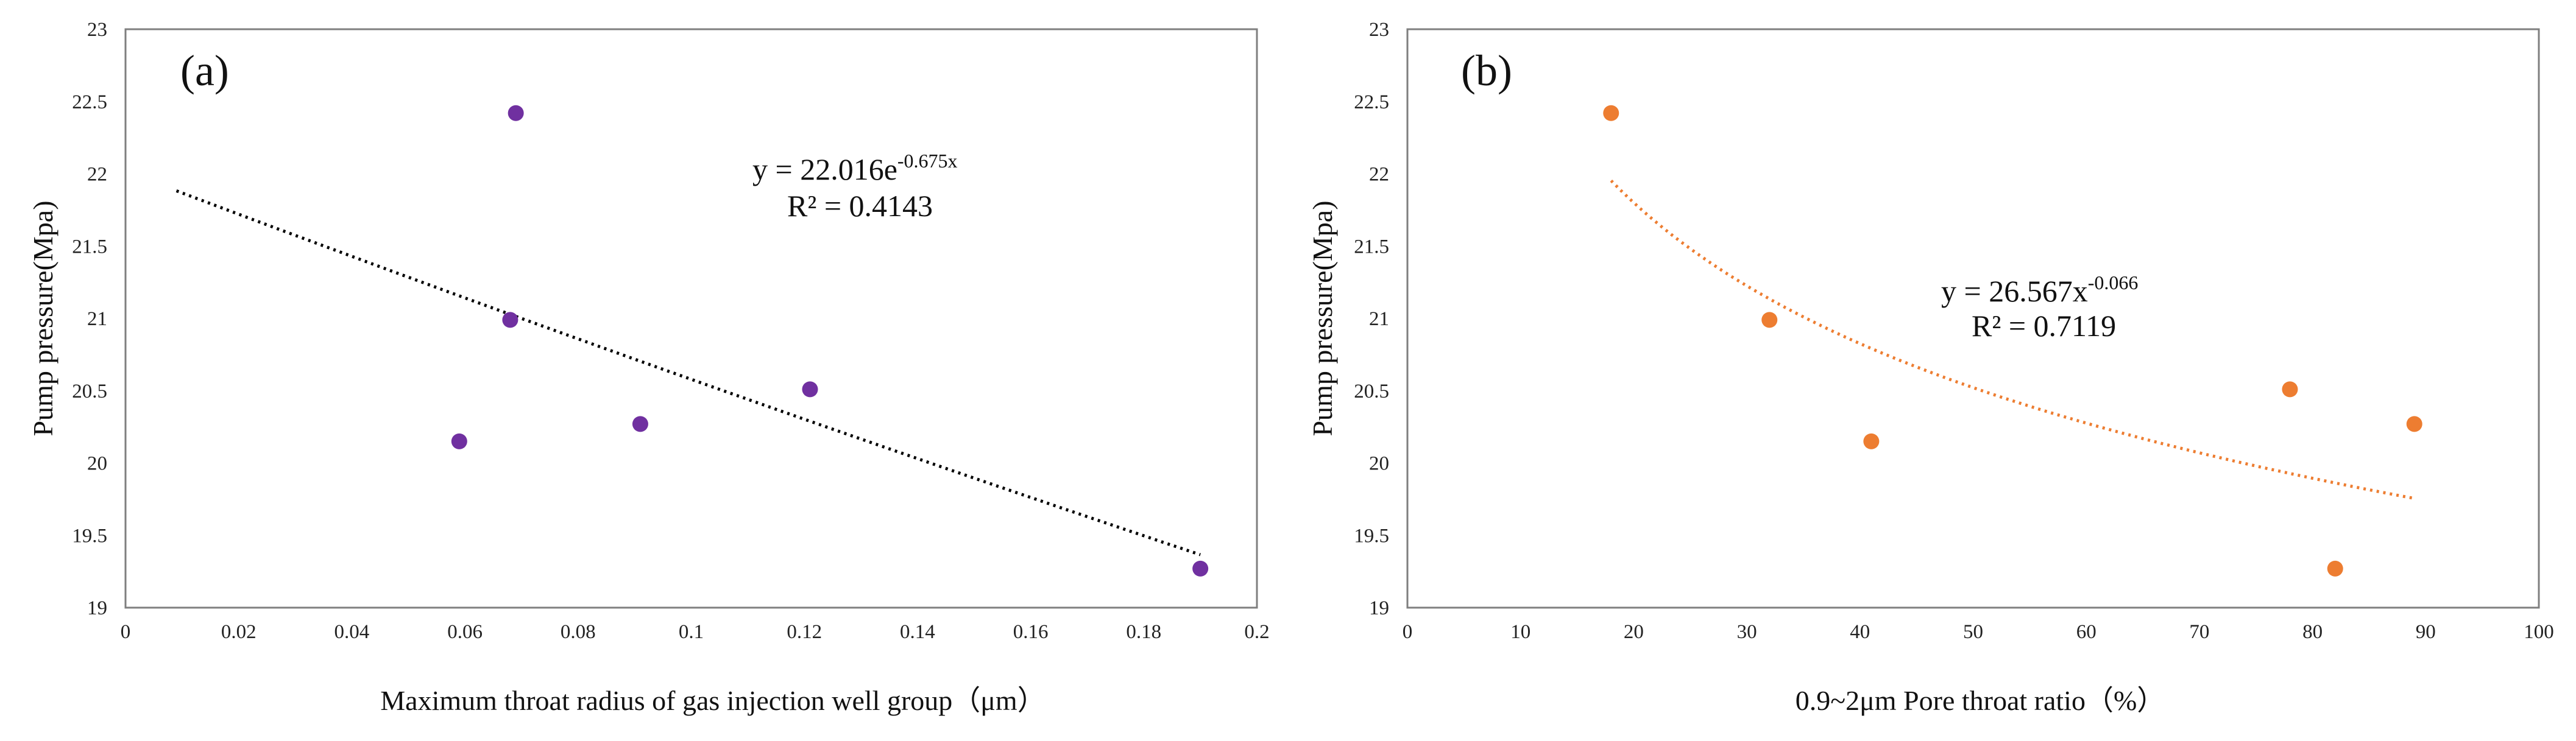  What do you see at coordinates (1143, 632) in the screenshot?
I see `x-tick-label: 0.18` at bounding box center [1143, 632].